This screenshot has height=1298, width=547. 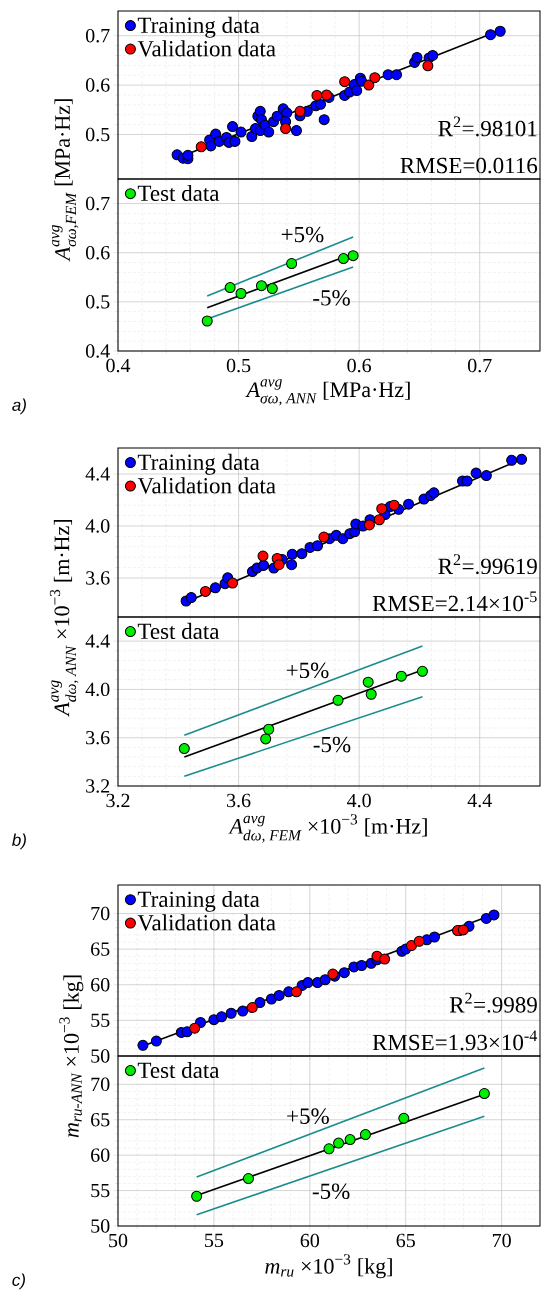 I want to click on annotation: R$^{2}$=.98101, so click(x=487, y=126).